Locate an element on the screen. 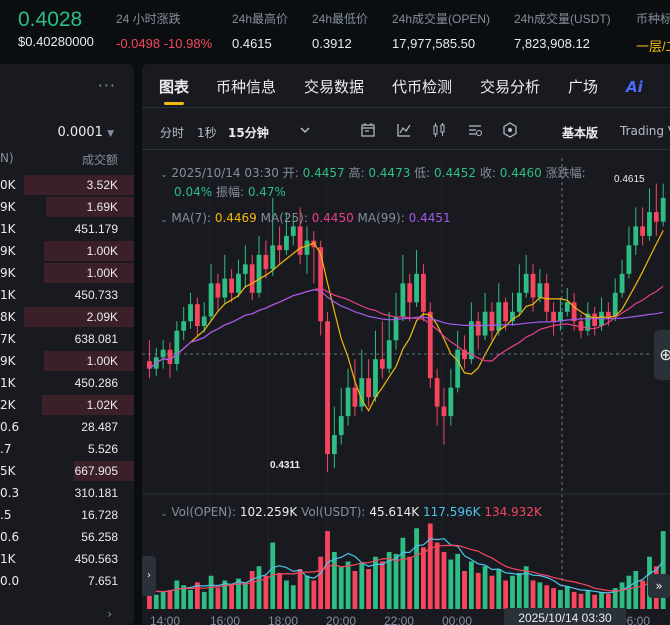  trade-row: 1K 450.563 is located at coordinates (67, 559).